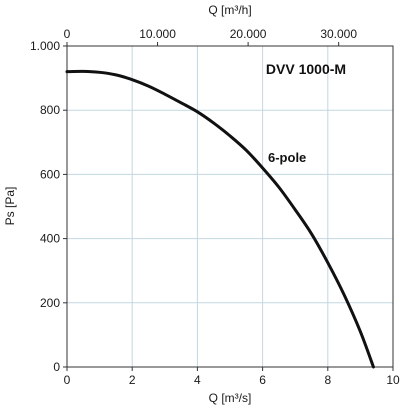 The width and height of the screenshot is (400, 408). I want to click on x2-tick-label: 20.000, so click(248, 34).